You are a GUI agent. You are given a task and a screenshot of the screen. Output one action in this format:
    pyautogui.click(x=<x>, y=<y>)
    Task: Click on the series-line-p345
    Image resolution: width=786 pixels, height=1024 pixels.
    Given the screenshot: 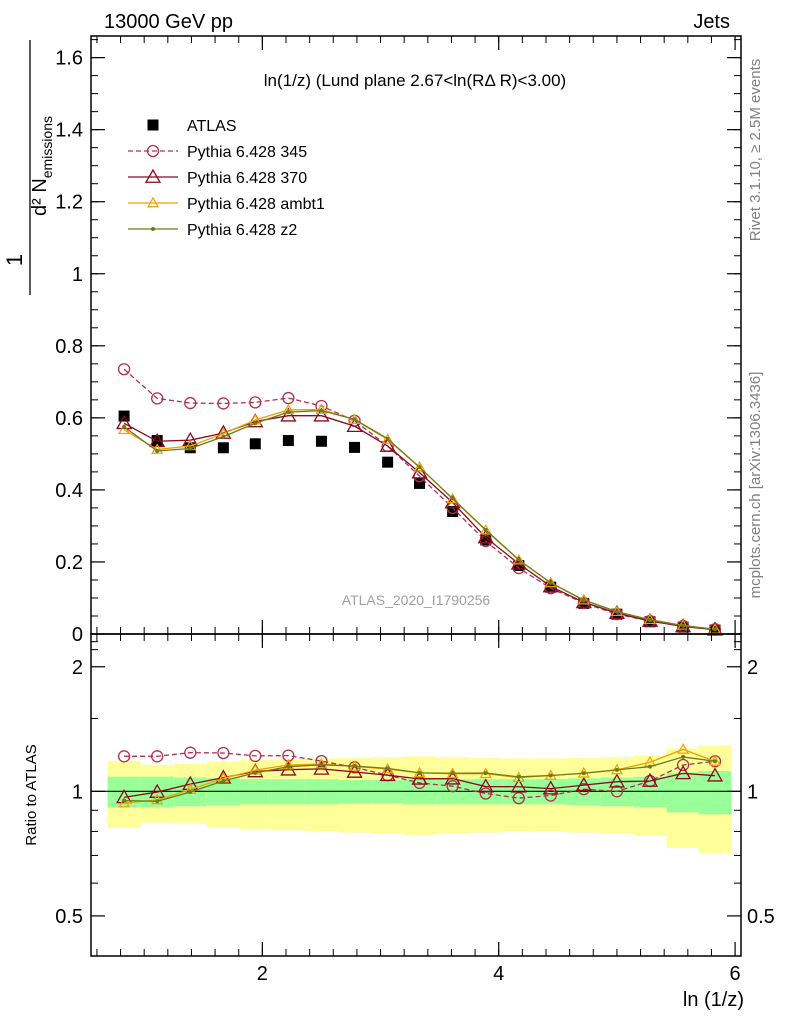 What is the action you would take?
    pyautogui.click(x=420, y=775)
    